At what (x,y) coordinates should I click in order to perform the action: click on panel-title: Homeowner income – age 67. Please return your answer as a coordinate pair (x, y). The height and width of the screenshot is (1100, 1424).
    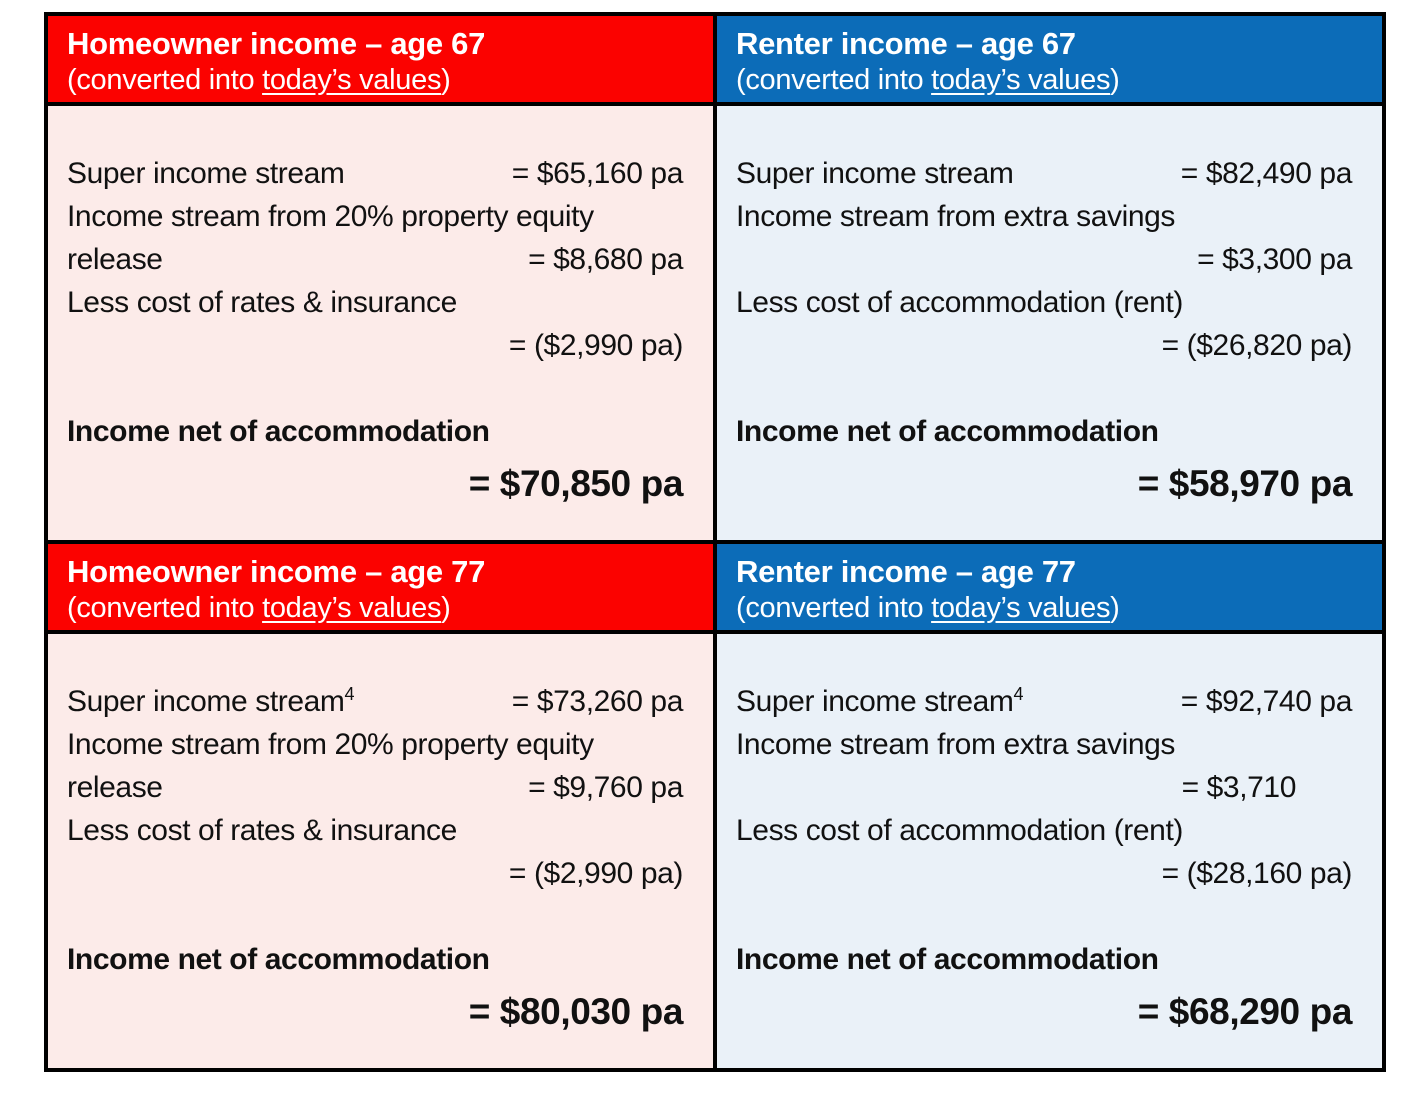
    Looking at the image, I should click on (276, 43).